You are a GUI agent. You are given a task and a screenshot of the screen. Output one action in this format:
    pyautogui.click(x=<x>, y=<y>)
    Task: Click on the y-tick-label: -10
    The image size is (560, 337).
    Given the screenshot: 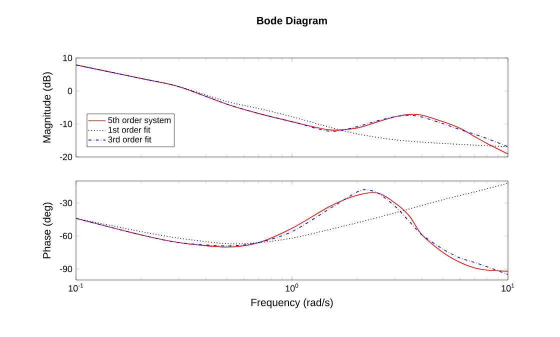 What is the action you would take?
    pyautogui.click(x=66, y=124)
    